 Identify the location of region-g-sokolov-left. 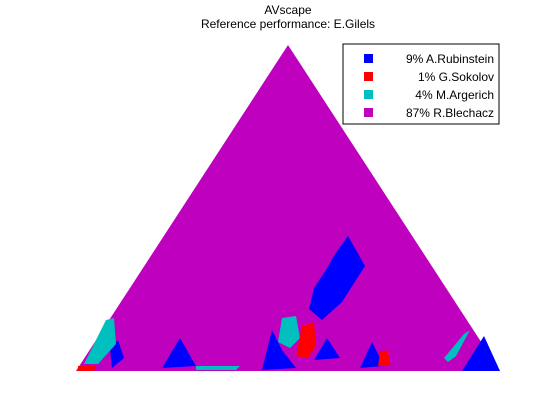
(87, 368).